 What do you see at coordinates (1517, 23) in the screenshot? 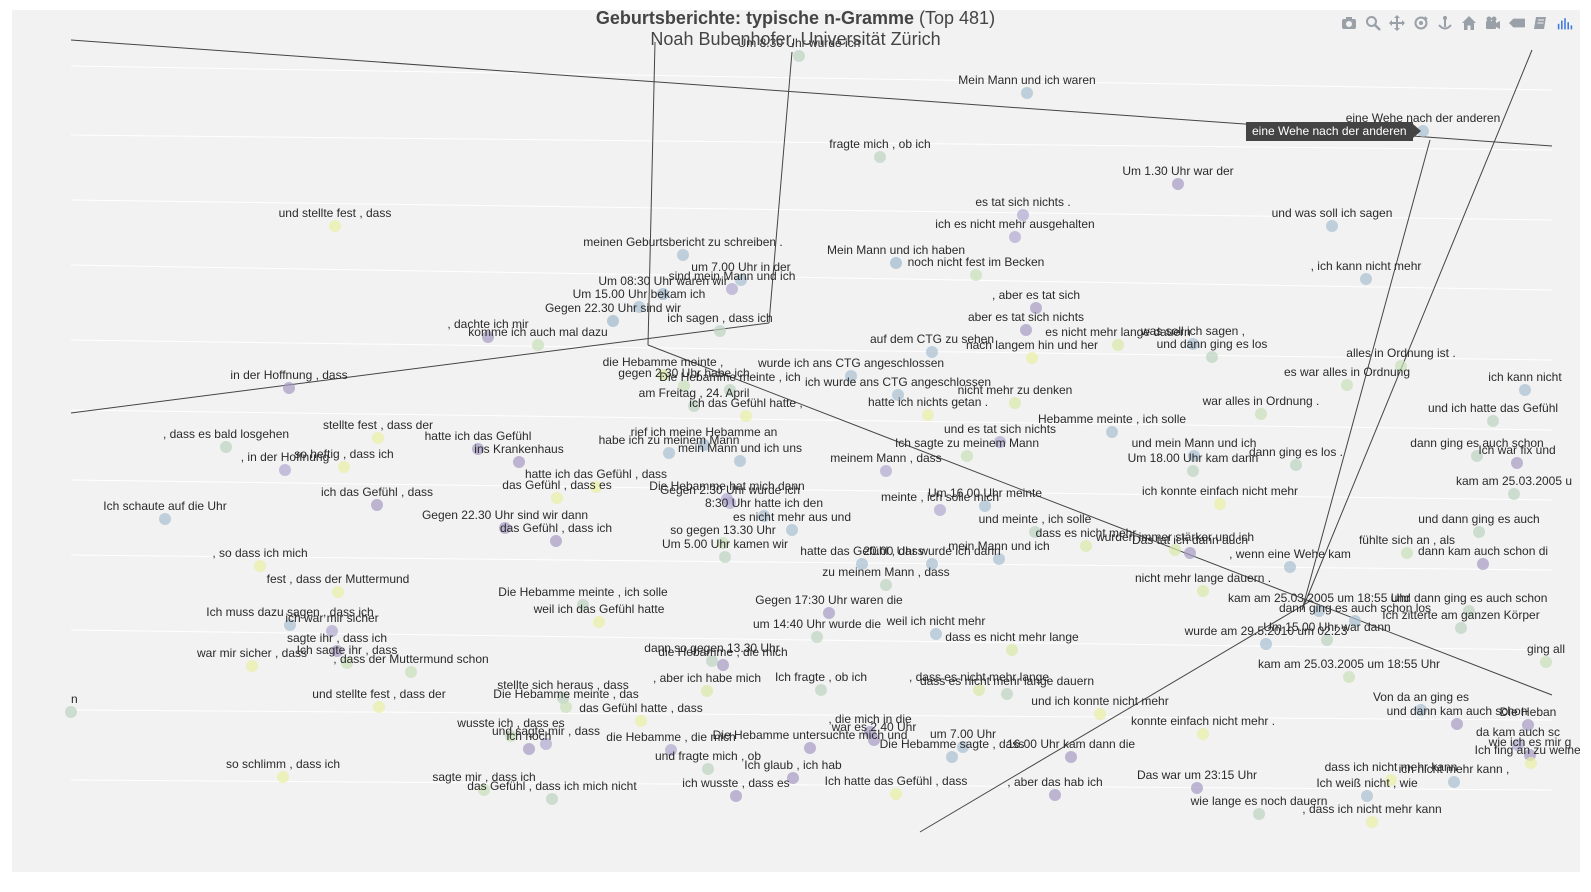
I see `tag-icon` at bounding box center [1517, 23].